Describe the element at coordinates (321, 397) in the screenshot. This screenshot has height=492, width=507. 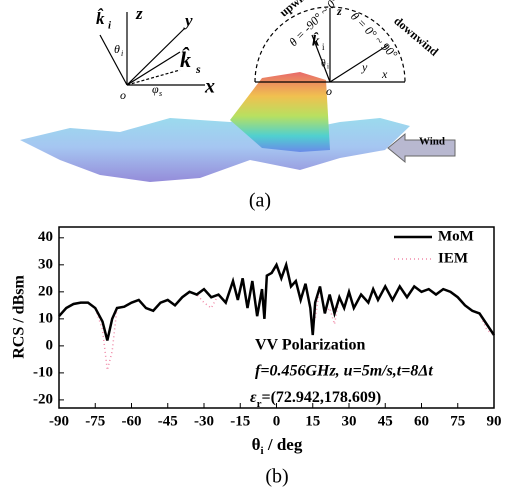
I see `annotation: =(72.942,178.609)` at that location.